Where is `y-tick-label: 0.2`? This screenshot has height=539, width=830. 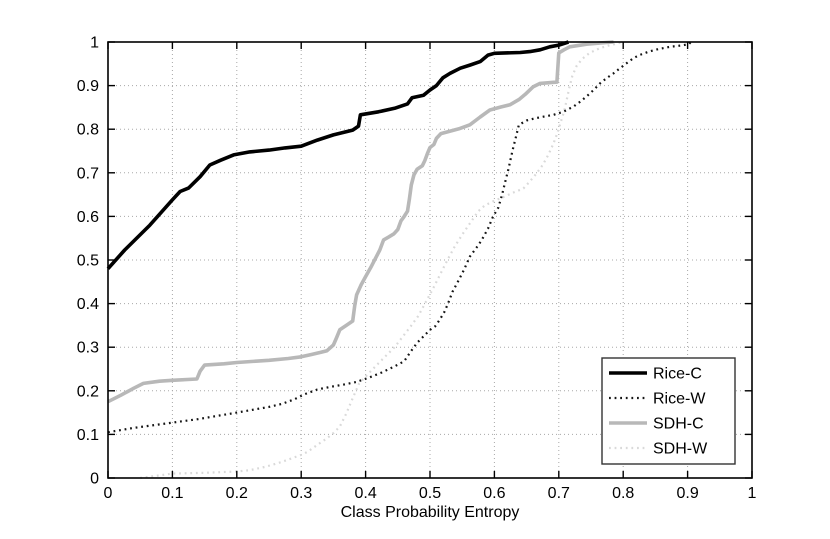
y-tick-label: 0.2 is located at coordinates (88, 391).